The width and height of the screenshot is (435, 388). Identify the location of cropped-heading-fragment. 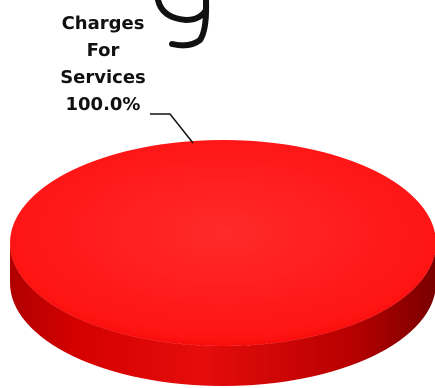
(182, 24).